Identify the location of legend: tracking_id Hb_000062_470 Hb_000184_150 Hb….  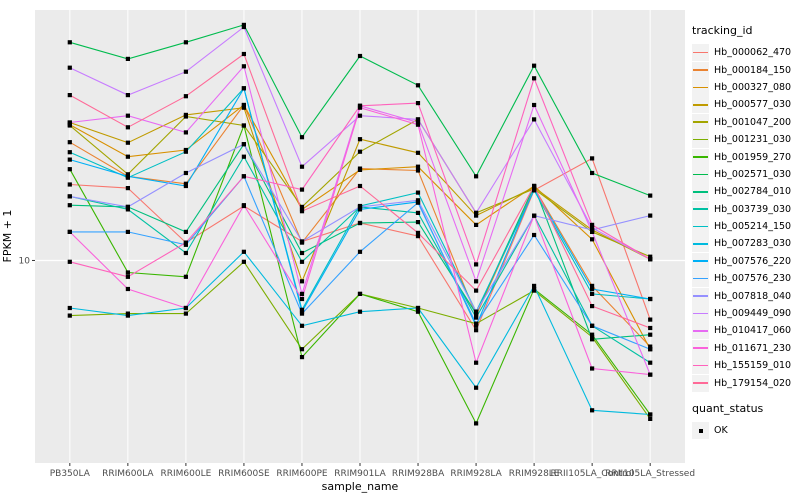
(745, 231).